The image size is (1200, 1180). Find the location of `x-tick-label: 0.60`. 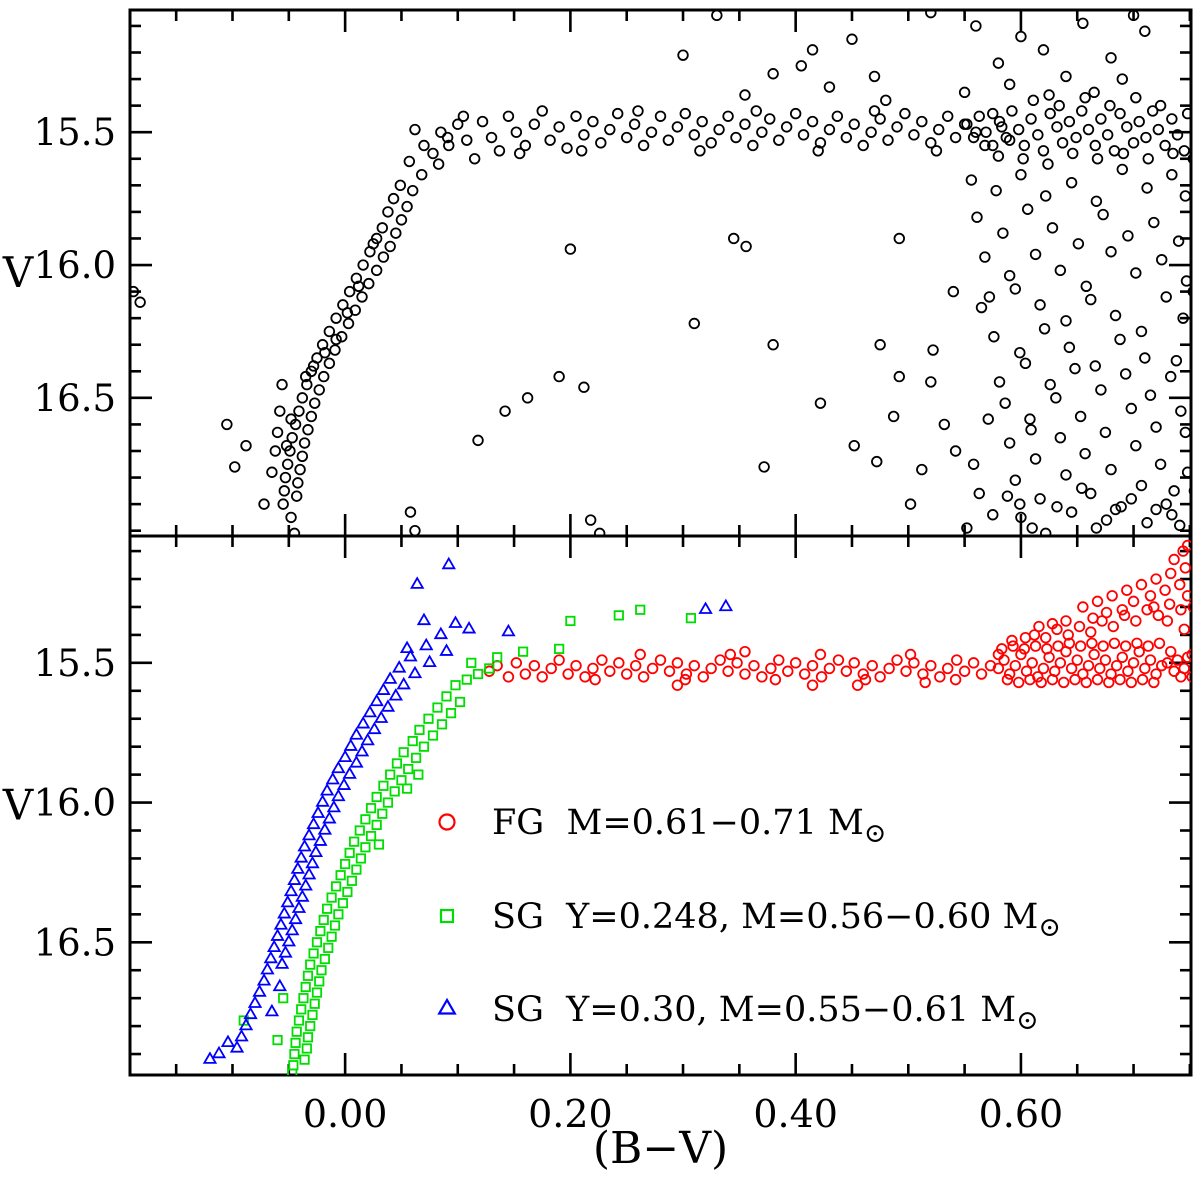

x-tick-label: 0.60 is located at coordinates (1021, 1114).